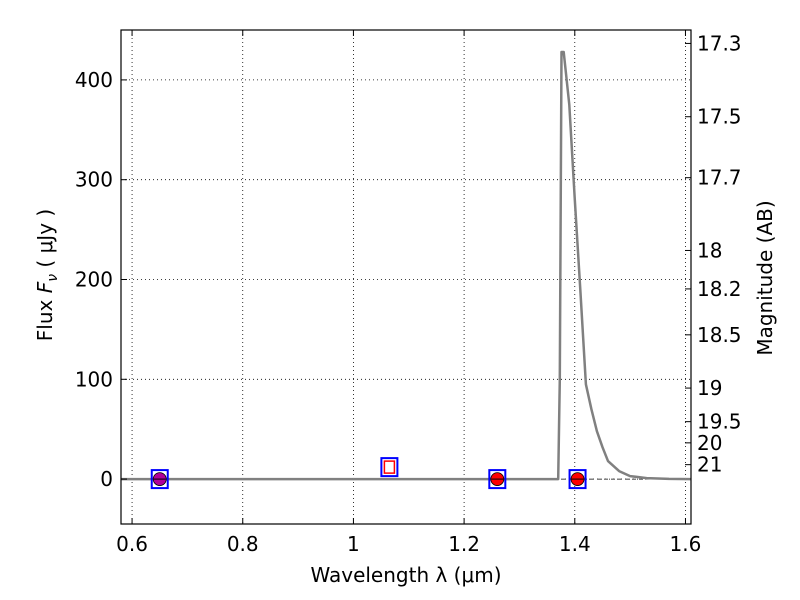 The image size is (800, 600). Describe the element at coordinates (719, 289) in the screenshot. I see `y2-tick-label: 18.2` at that location.